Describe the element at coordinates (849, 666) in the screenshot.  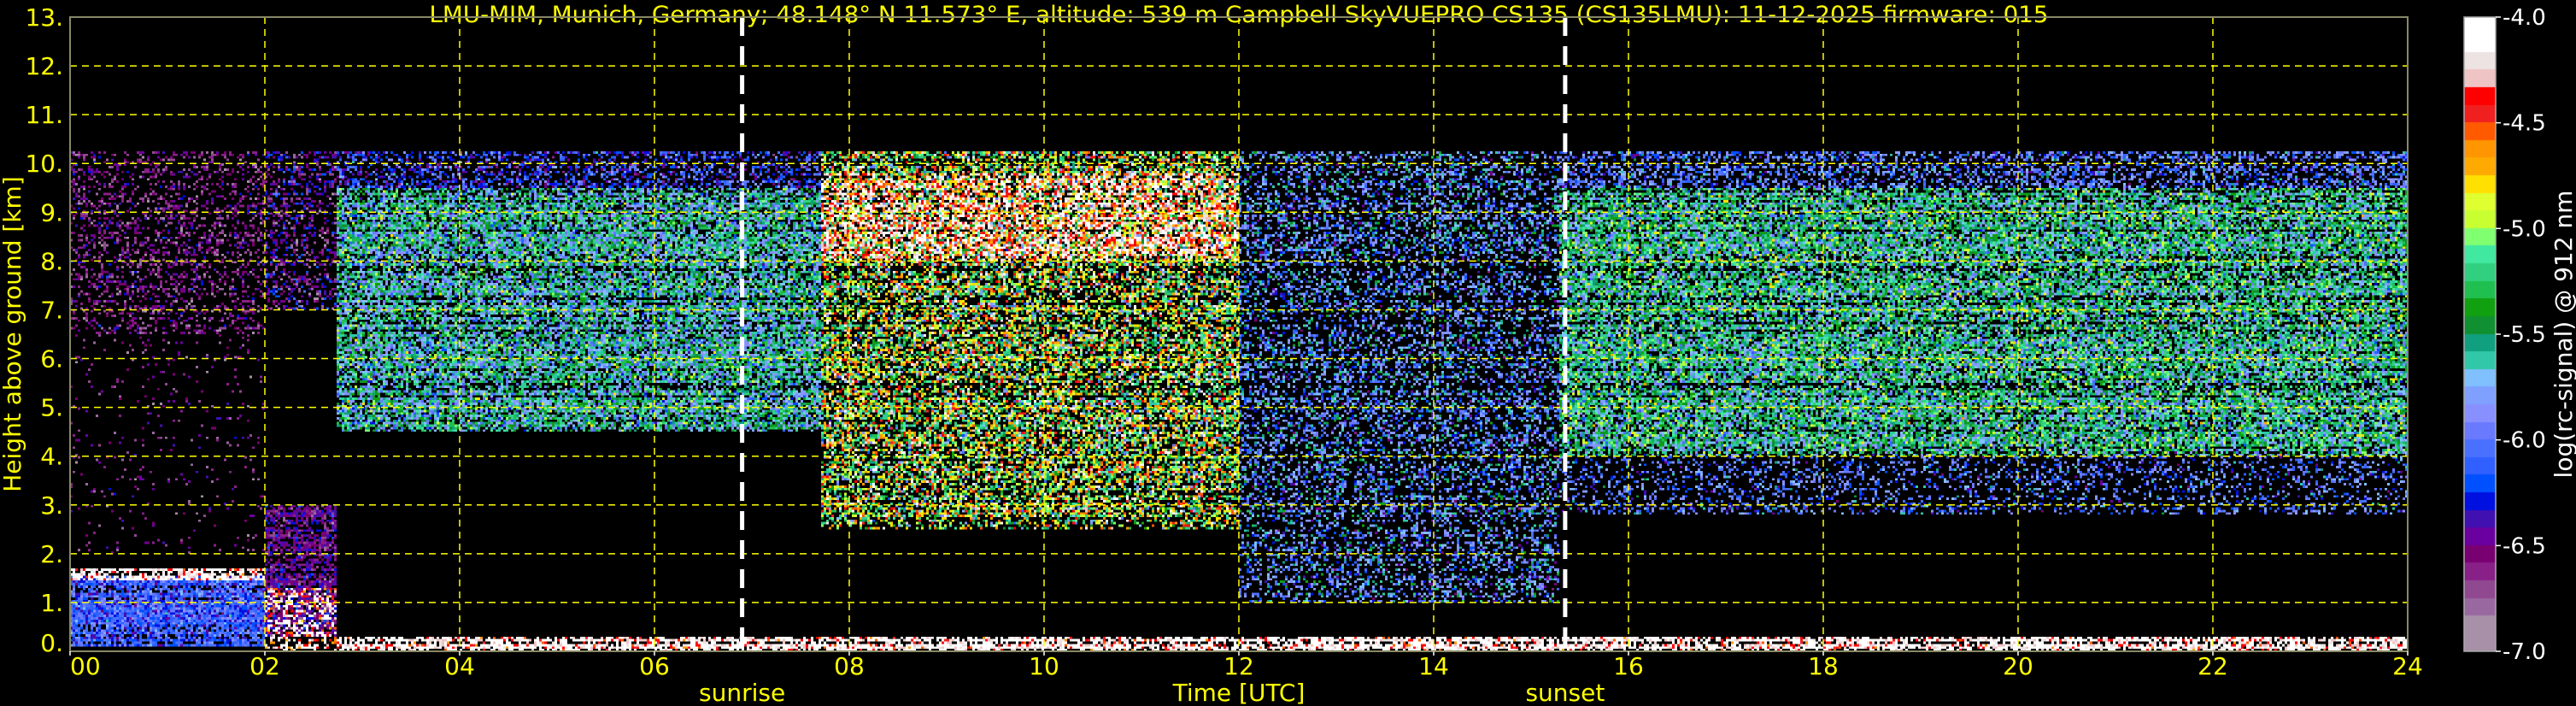
I see `x-tick-label: 08` at that location.